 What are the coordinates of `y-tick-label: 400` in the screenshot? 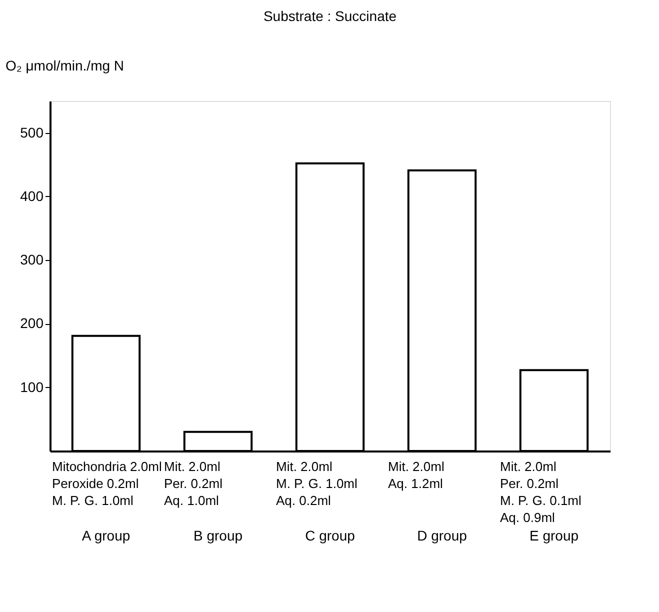 It's located at (32, 196).